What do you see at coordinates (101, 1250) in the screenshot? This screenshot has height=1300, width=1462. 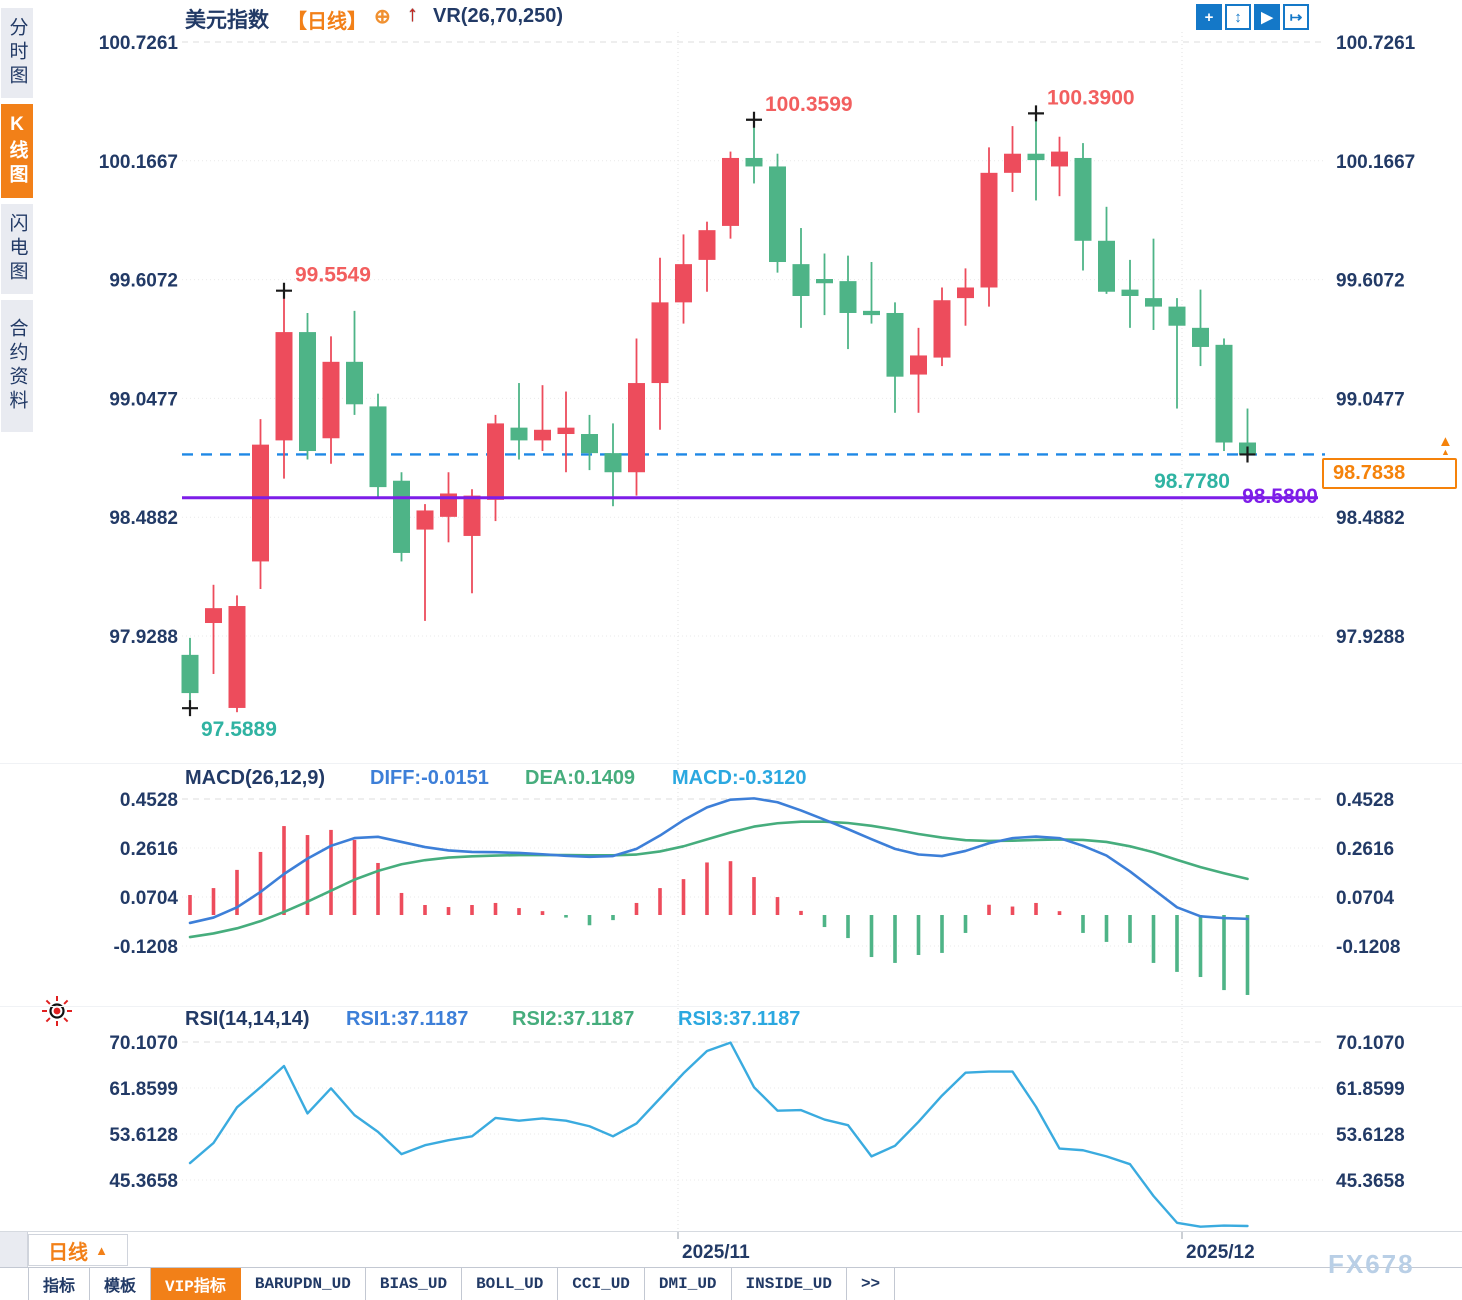 I see `chevron-up-icon: ▲` at bounding box center [101, 1250].